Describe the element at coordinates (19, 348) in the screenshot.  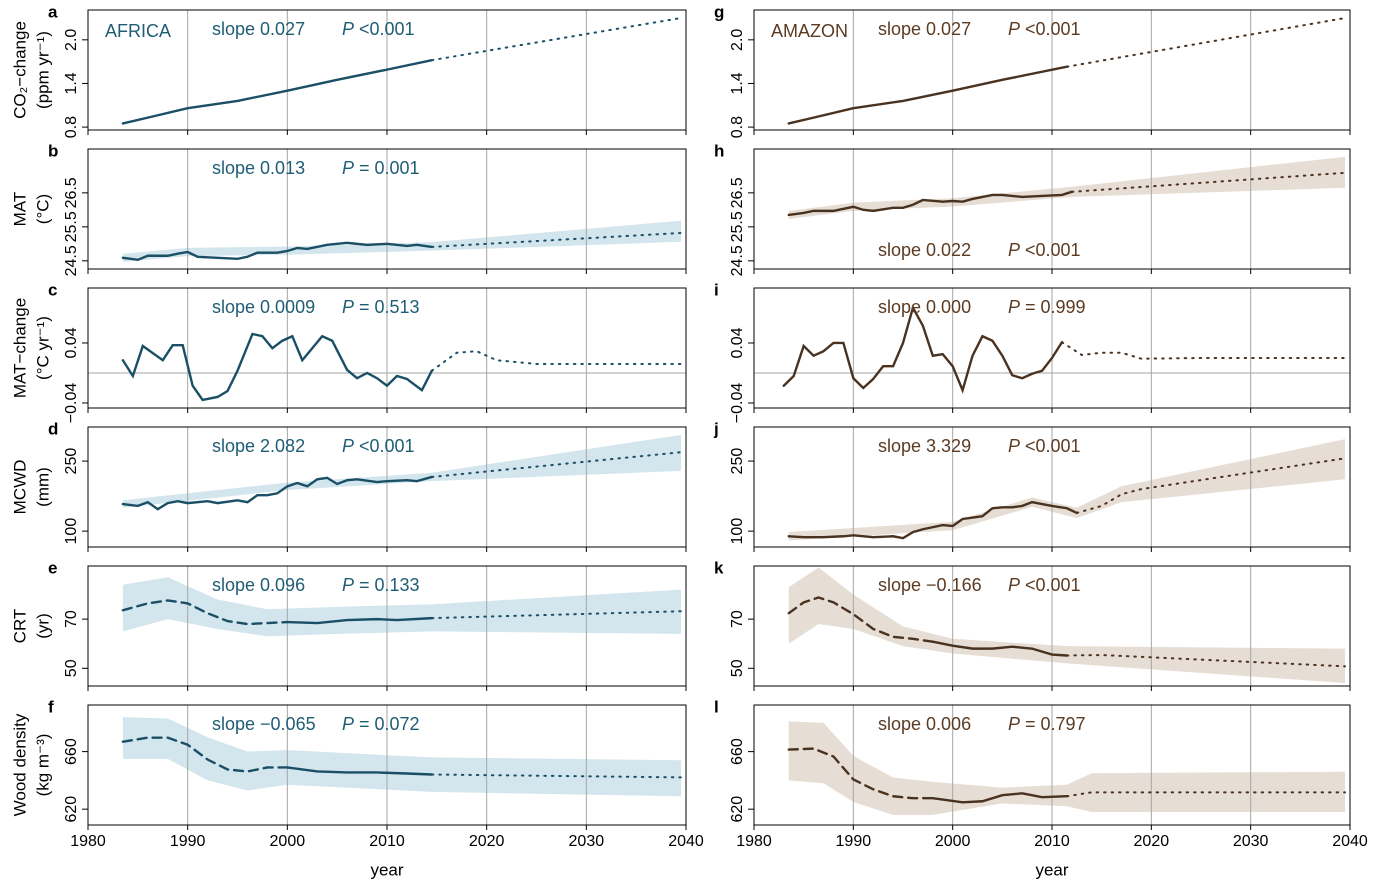
I see `y-axis-label: MAT−change` at that location.